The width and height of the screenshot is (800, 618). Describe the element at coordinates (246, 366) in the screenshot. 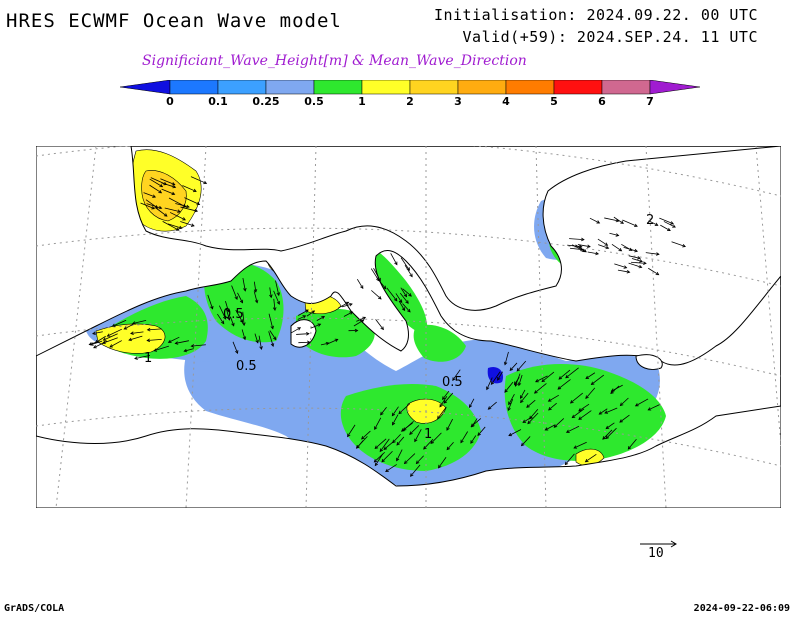

I see `contour-label: 0.5` at that location.